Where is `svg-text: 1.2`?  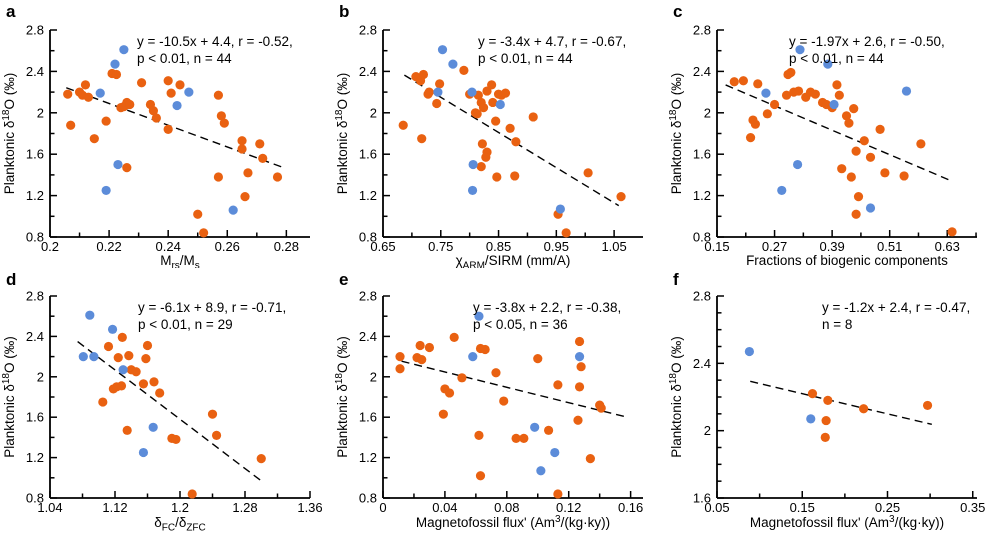
svg-text: 1.2 is located at coordinates (35, 195).